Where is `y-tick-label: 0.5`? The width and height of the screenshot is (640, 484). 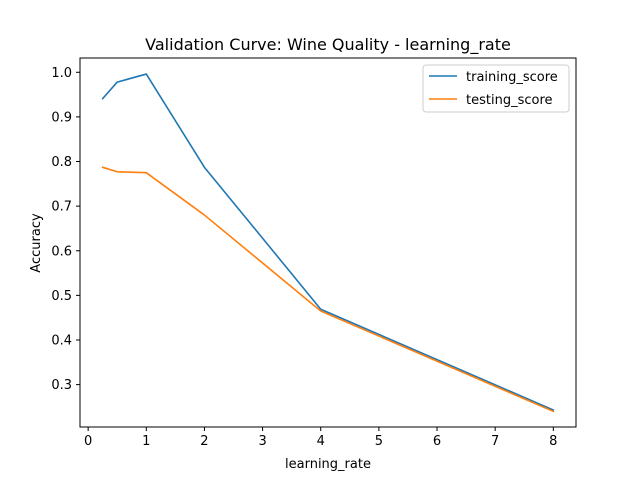 y-tick-label: 0.5 is located at coordinates (61, 296).